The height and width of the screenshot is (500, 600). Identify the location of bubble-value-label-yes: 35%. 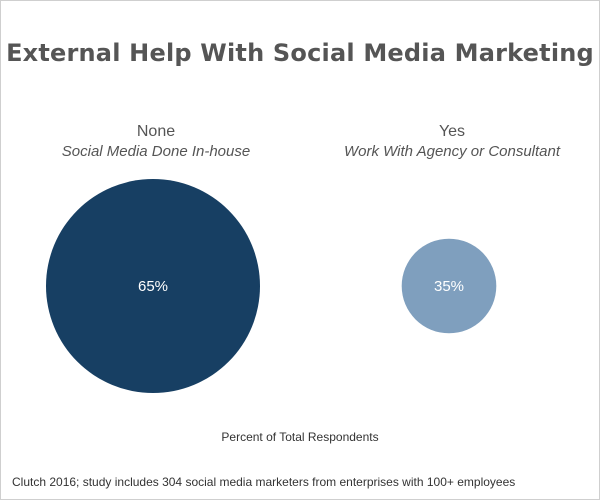
(449, 286).